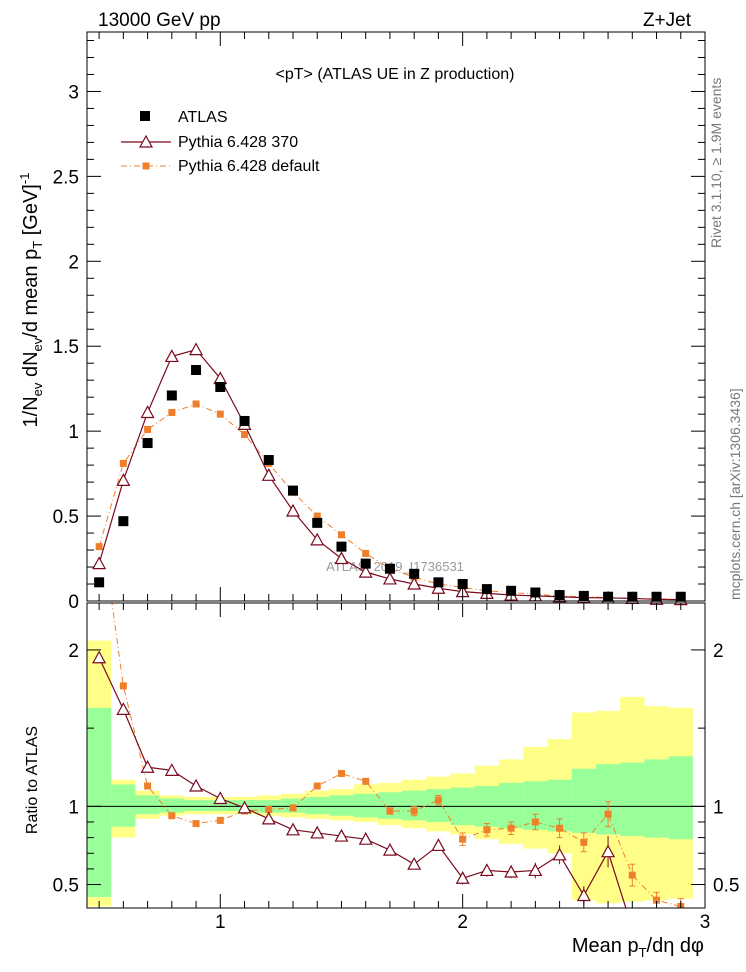 The height and width of the screenshot is (972, 746). I want to click on header-right: Z+Jet, so click(667, 20).